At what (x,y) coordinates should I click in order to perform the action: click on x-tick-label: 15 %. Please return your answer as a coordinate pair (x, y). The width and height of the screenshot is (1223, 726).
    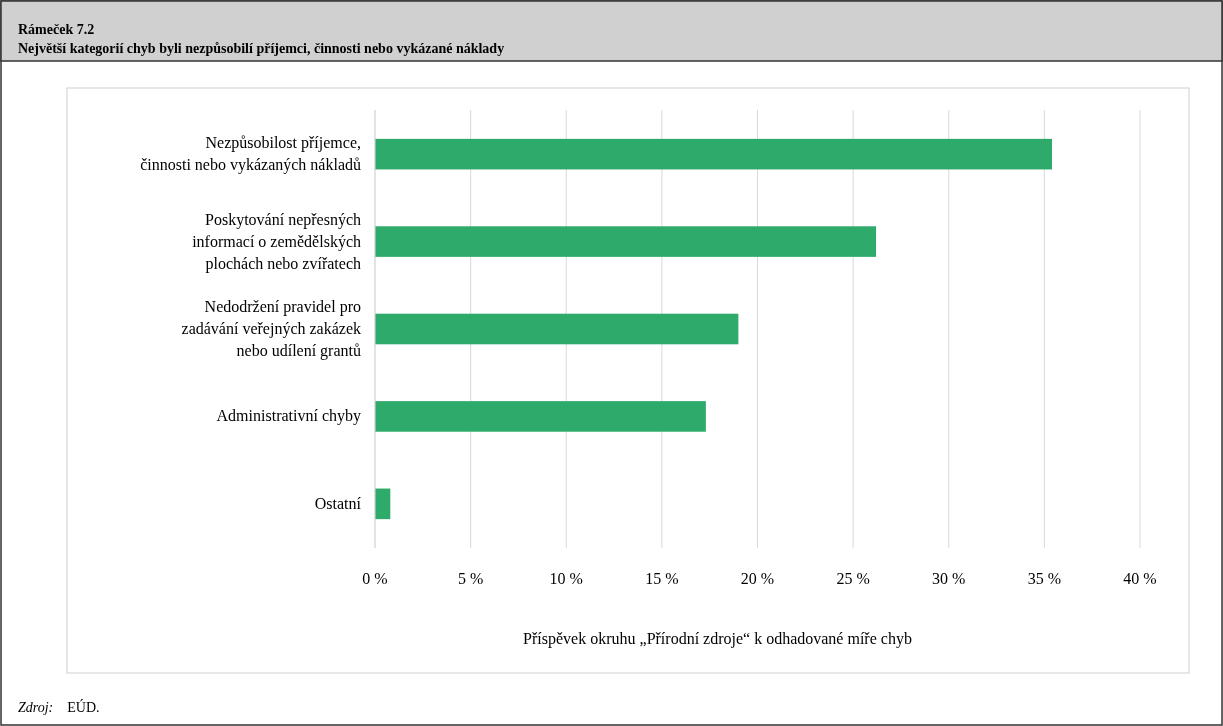
    Looking at the image, I should click on (662, 578).